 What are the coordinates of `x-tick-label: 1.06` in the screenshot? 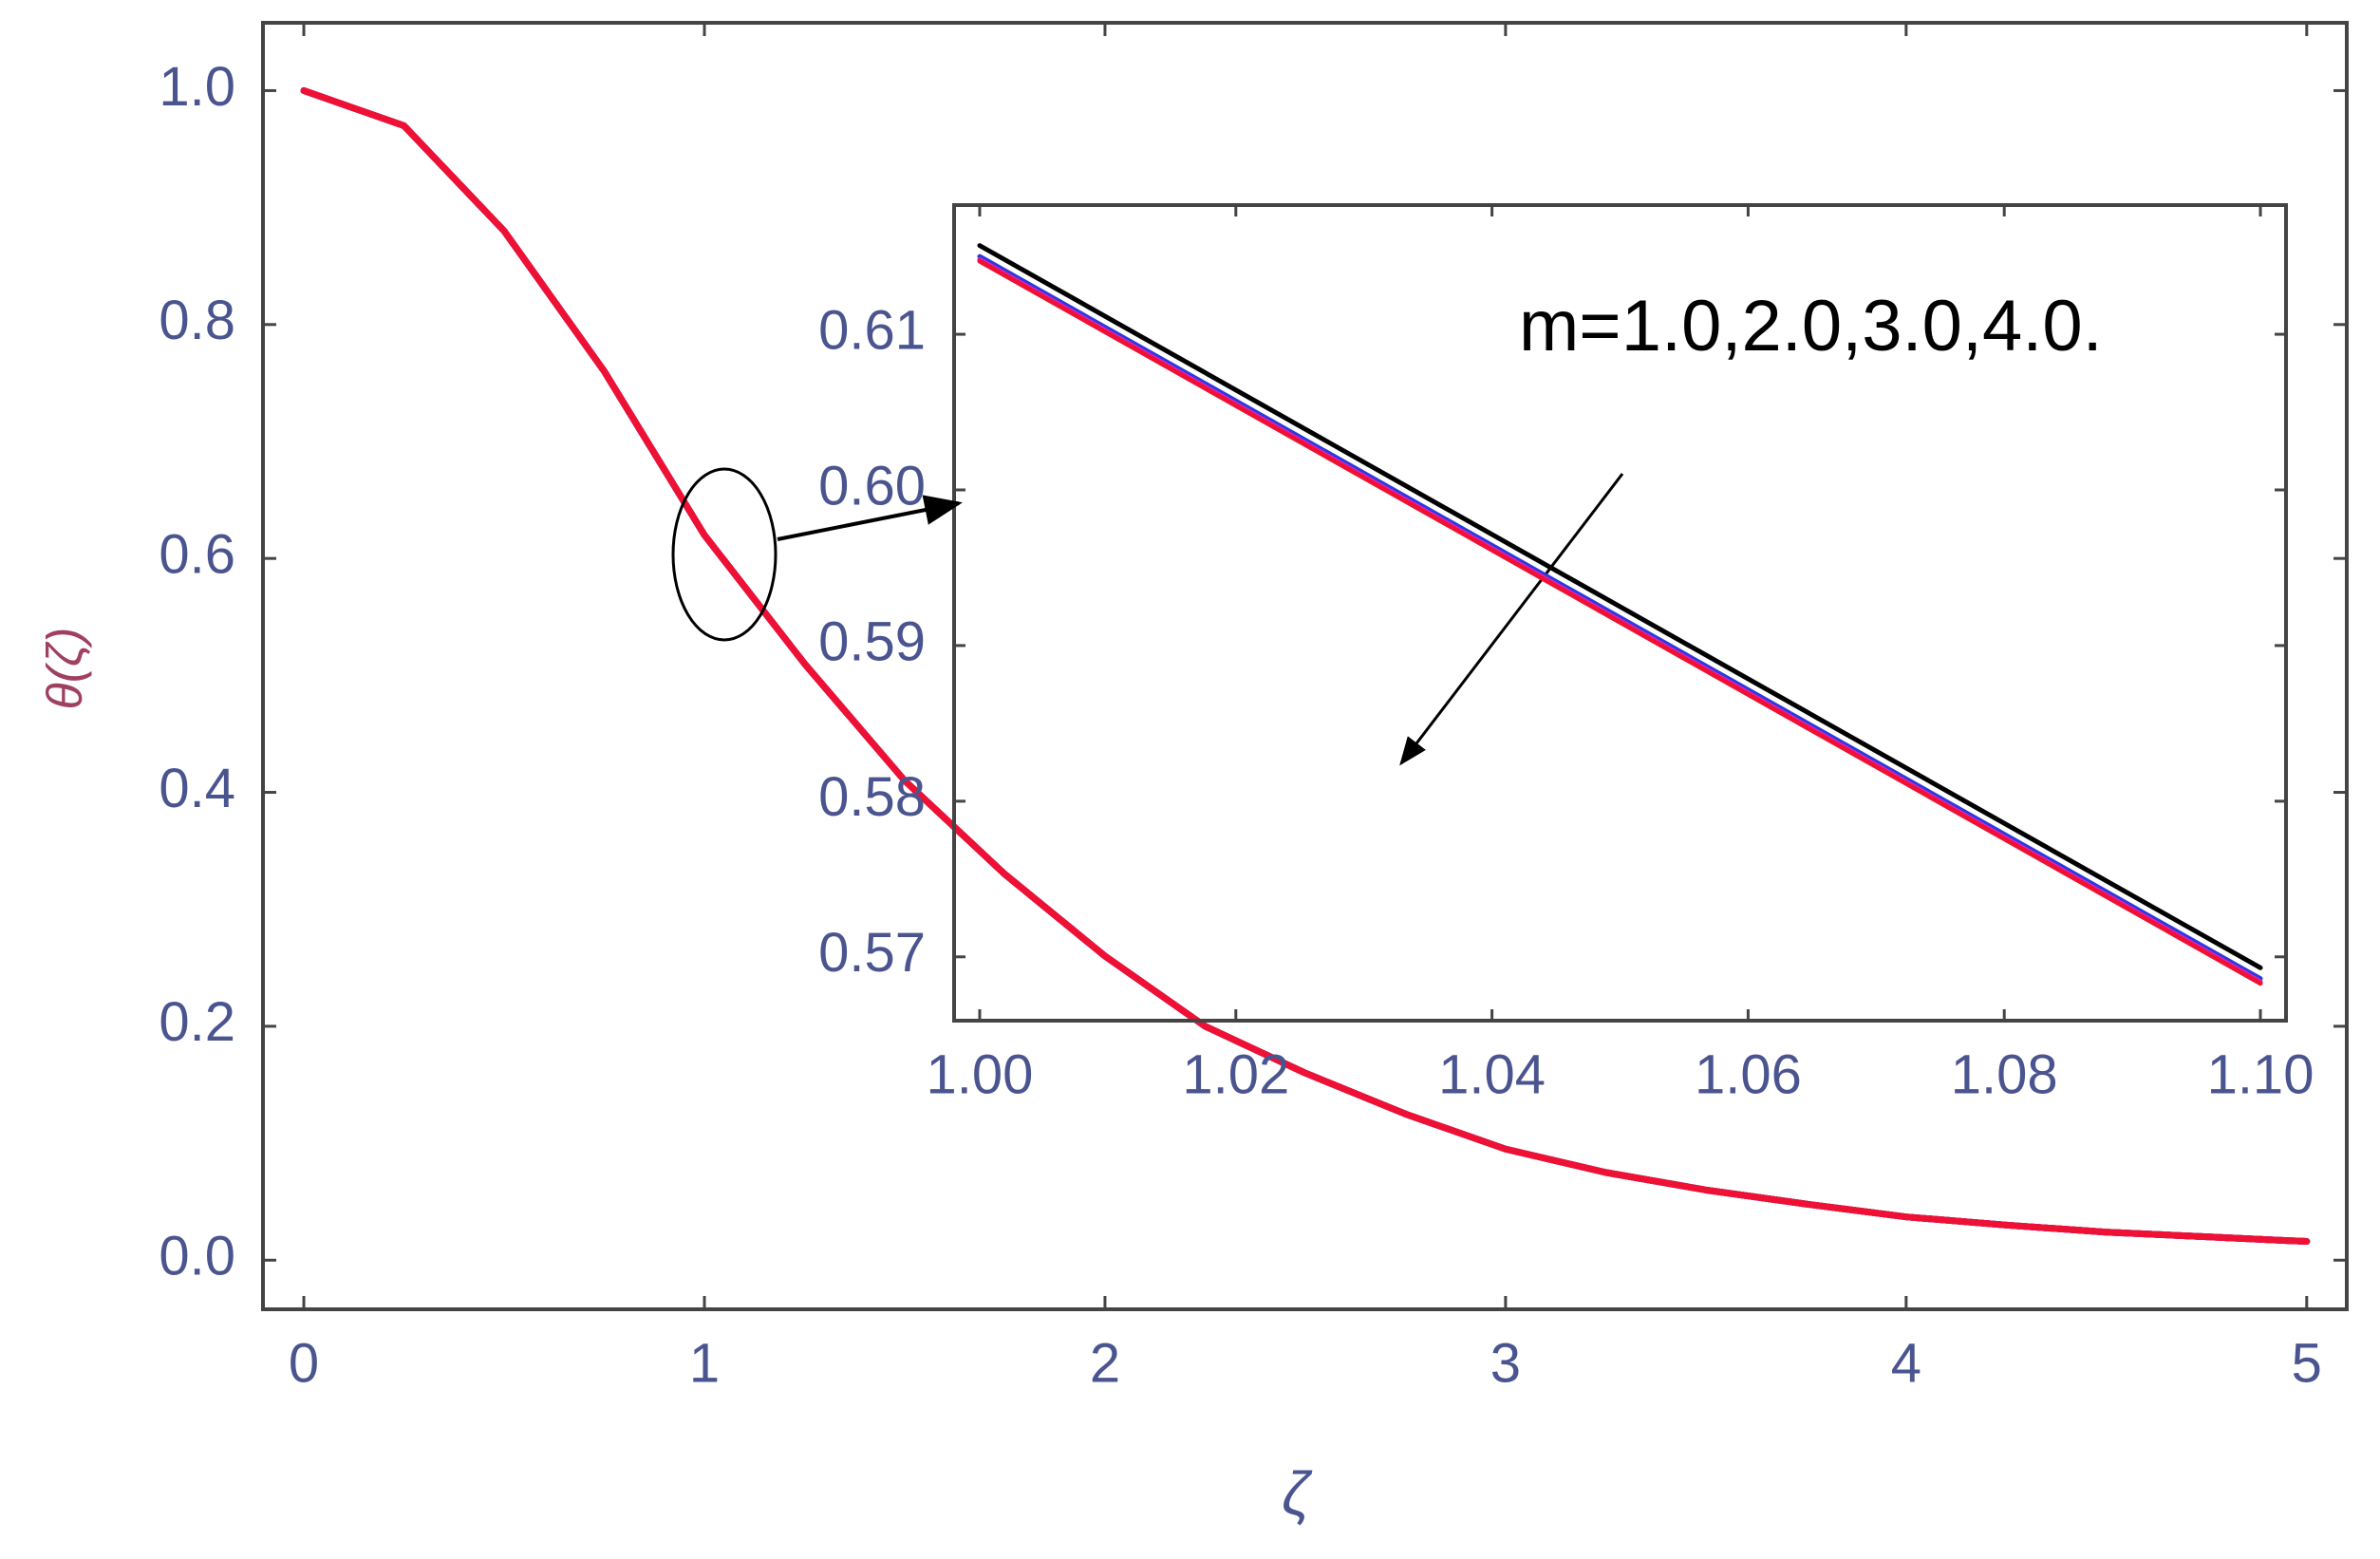 It's located at (1748, 1074).